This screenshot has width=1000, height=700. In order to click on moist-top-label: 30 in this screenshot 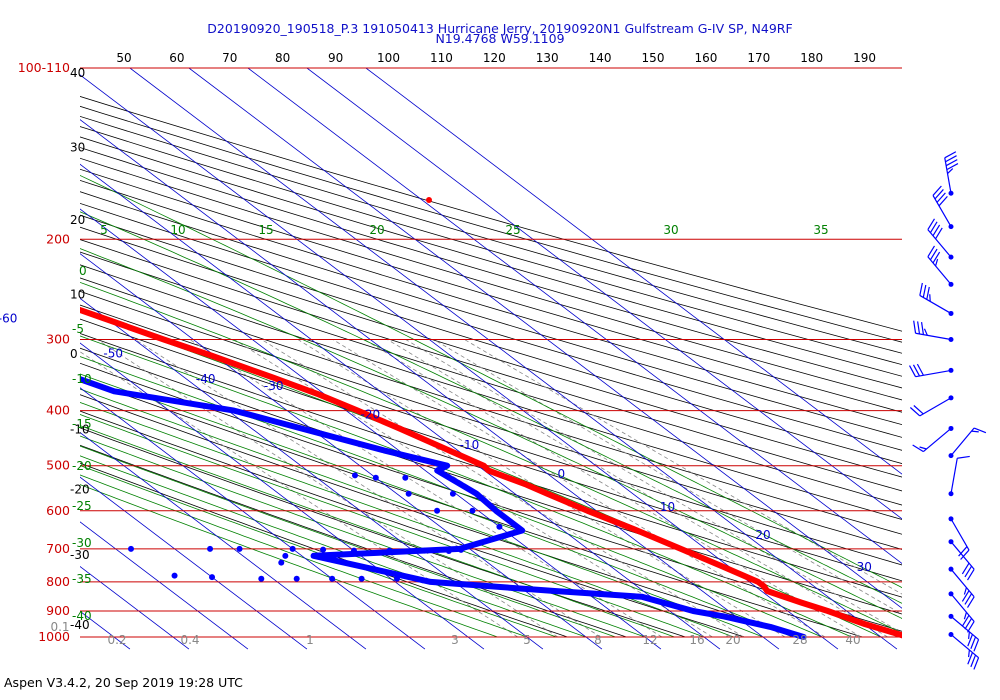, I will do `click(670, 230)`.